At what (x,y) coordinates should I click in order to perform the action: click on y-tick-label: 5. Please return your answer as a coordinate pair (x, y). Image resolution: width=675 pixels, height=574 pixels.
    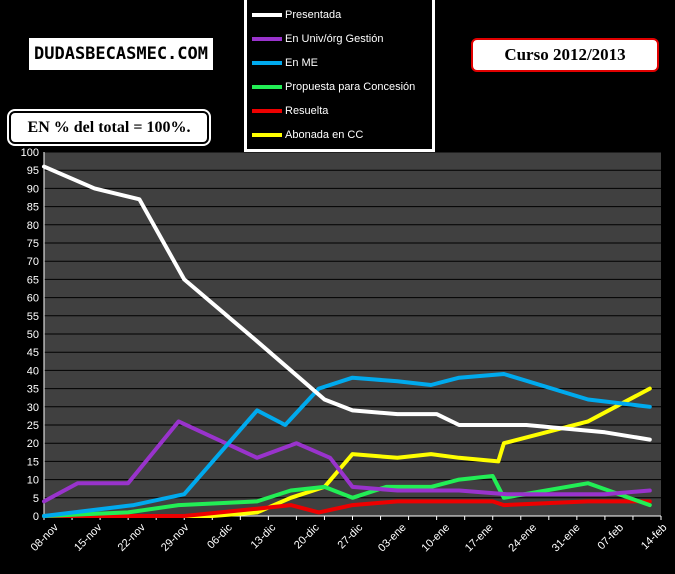
    Looking at the image, I should click on (36, 499).